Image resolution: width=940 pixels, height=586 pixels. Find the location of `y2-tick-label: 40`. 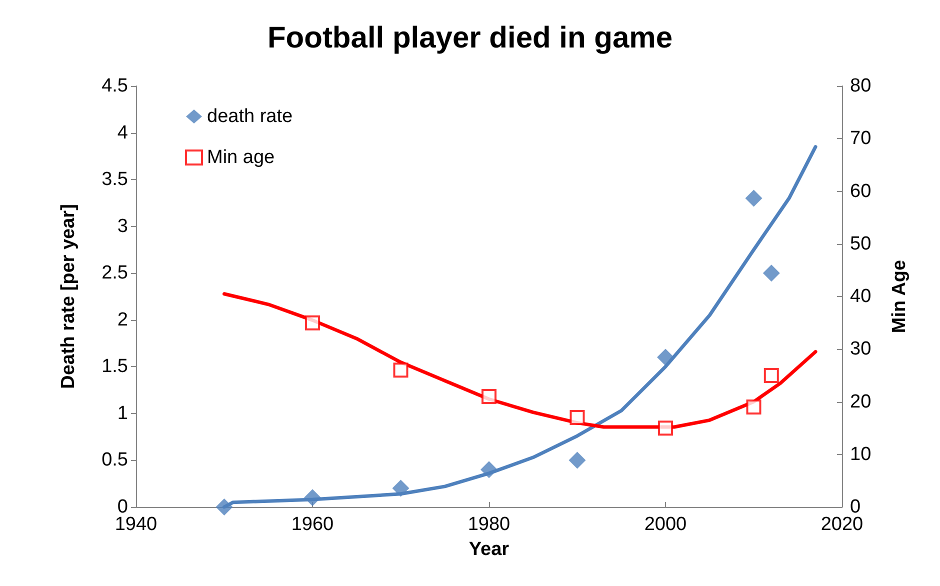

y2-tick-label: 40 is located at coordinates (861, 296).